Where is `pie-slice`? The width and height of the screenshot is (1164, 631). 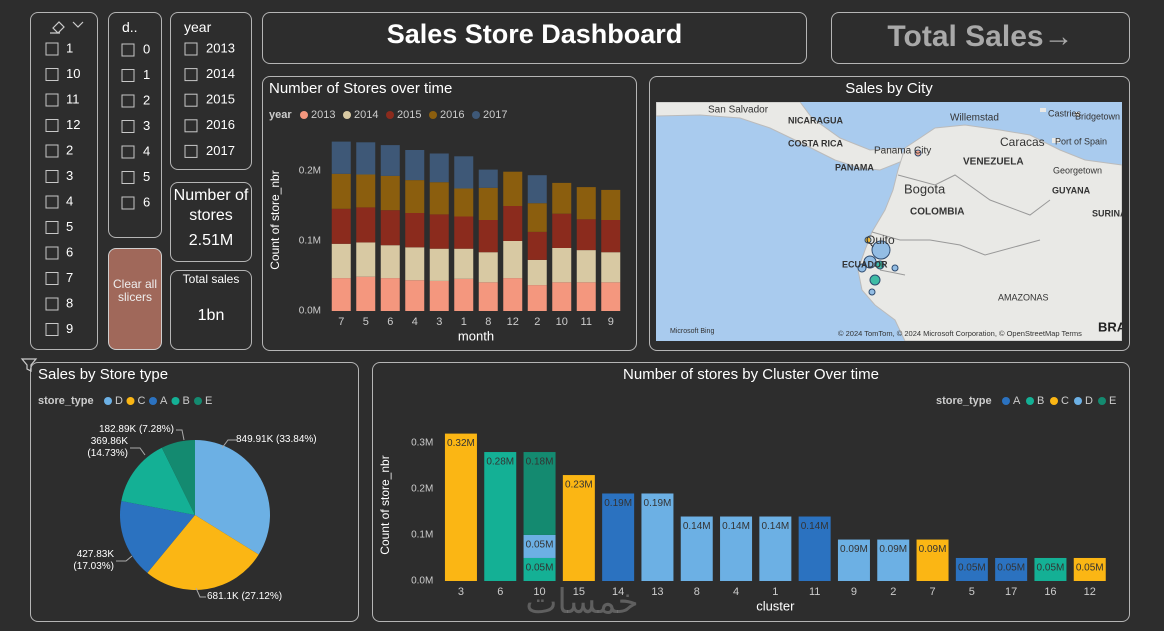 pie-slice is located at coordinates (158, 481).